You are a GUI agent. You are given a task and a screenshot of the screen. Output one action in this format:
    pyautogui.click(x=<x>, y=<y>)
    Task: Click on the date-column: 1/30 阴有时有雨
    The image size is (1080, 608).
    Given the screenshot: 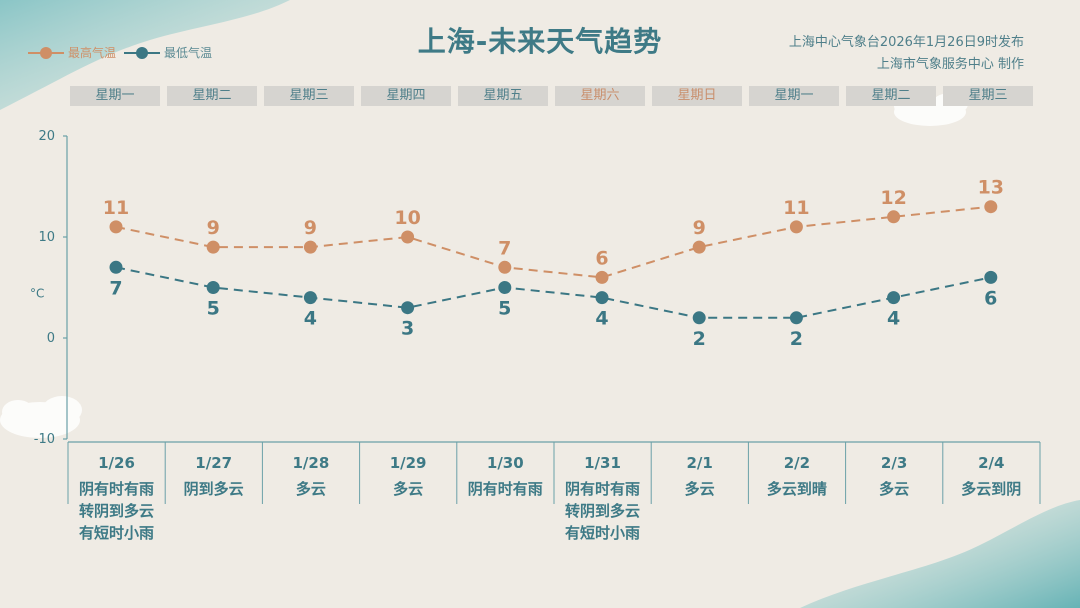 What is the action you would take?
    pyautogui.click(x=505, y=472)
    